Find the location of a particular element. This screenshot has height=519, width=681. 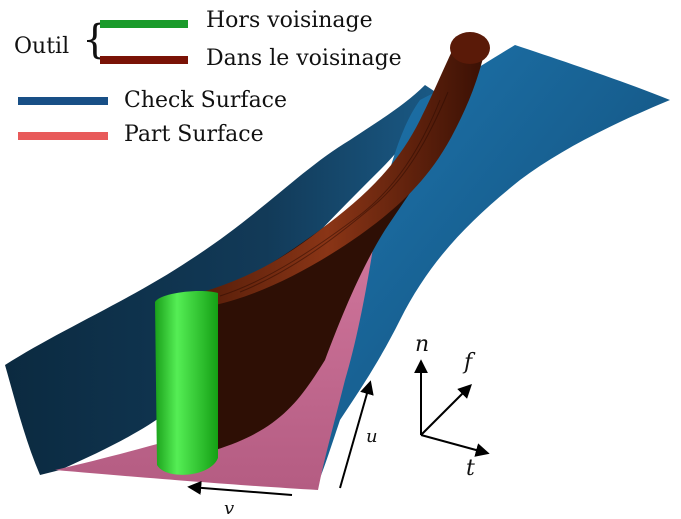

legend-swatch-dans-voisinage is located at coordinates (144, 60).